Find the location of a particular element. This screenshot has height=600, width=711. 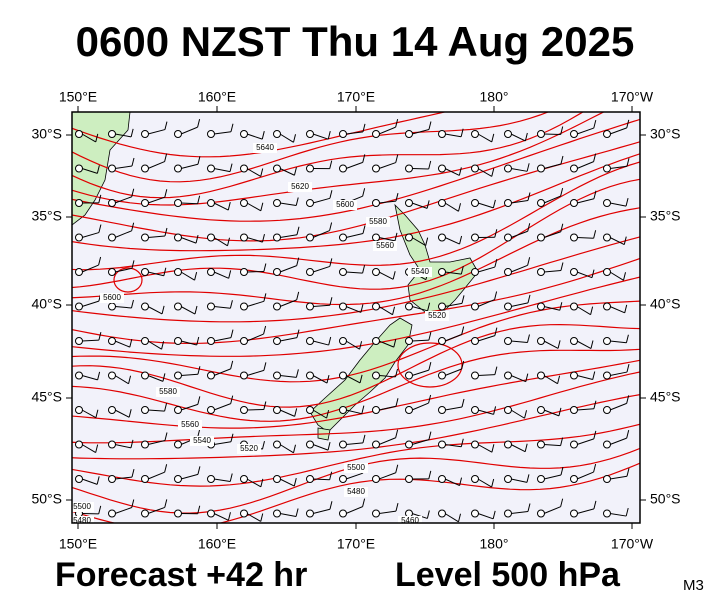

contour-label: 5480 is located at coordinates (82, 520).